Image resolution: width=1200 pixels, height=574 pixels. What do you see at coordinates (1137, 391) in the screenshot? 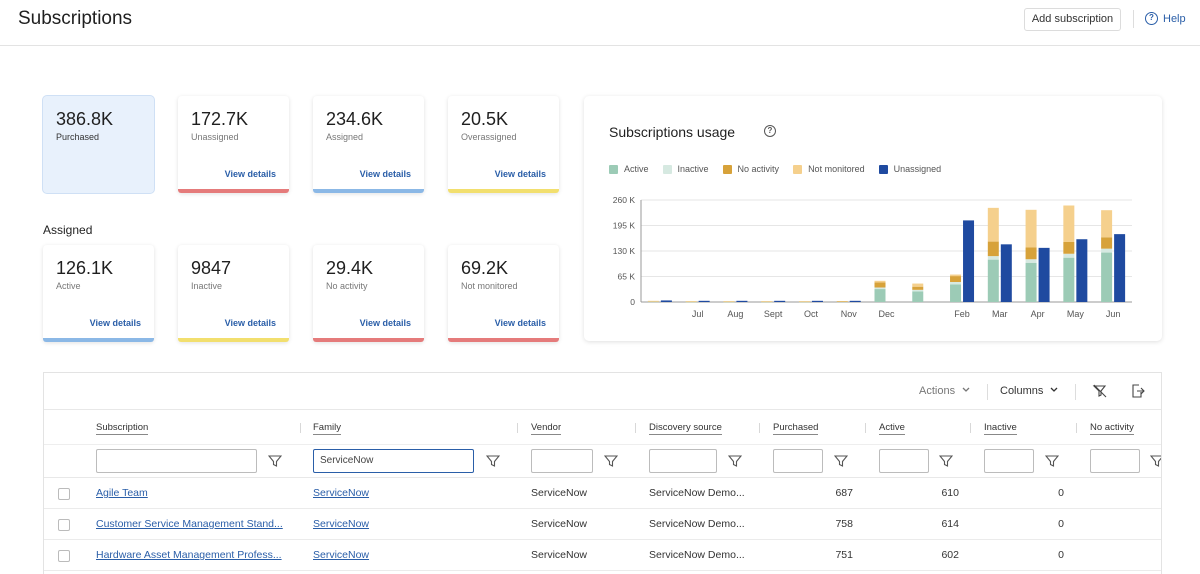
I see `export-icon` at bounding box center [1137, 391].